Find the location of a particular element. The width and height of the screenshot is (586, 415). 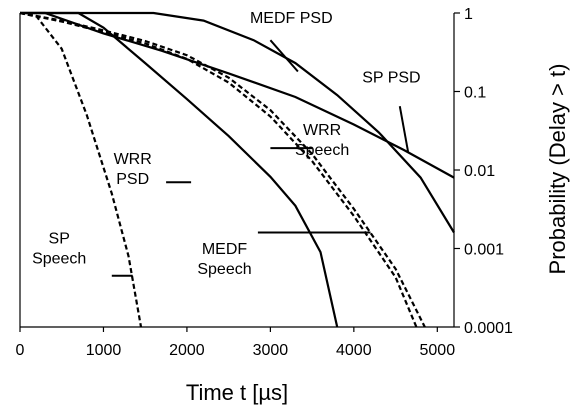

annotation-label-medf-speech-1: MEDF is located at coordinates (225, 249).